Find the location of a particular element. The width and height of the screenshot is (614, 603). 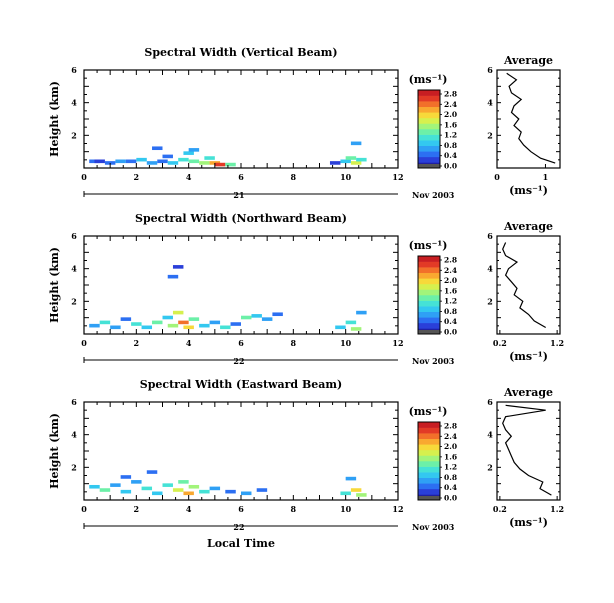

average-x-tick-label: 0 is located at coordinates (497, 177).